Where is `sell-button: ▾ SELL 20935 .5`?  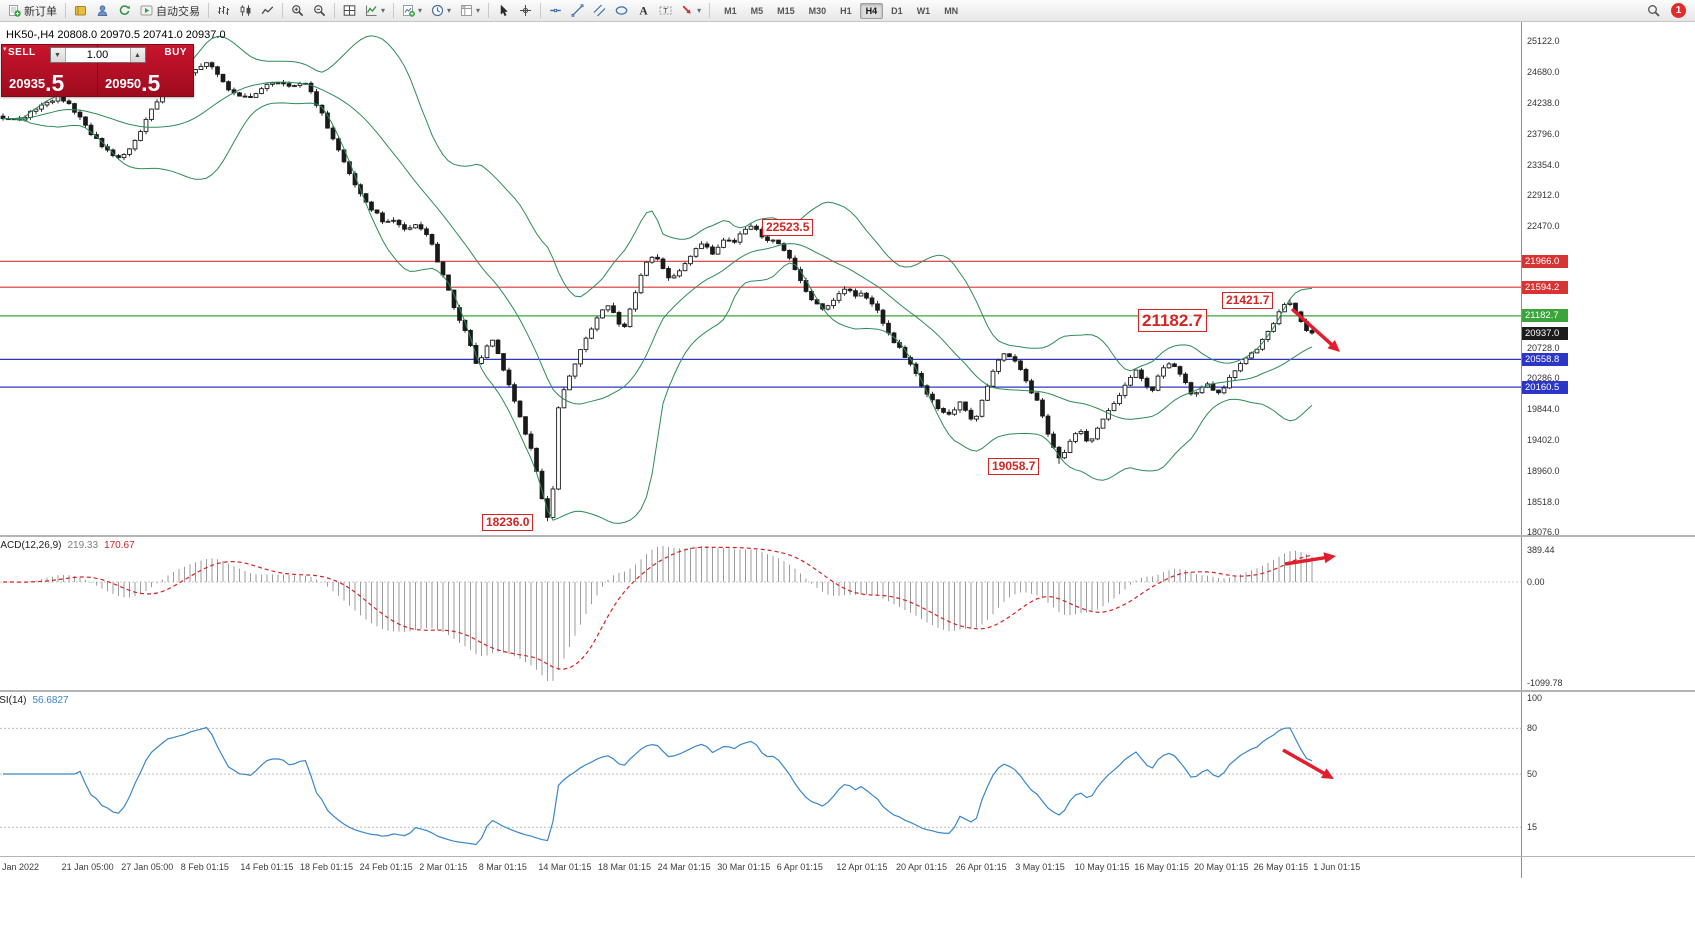 sell-button: ▾ SELL 20935 .5 is located at coordinates (50, 70).